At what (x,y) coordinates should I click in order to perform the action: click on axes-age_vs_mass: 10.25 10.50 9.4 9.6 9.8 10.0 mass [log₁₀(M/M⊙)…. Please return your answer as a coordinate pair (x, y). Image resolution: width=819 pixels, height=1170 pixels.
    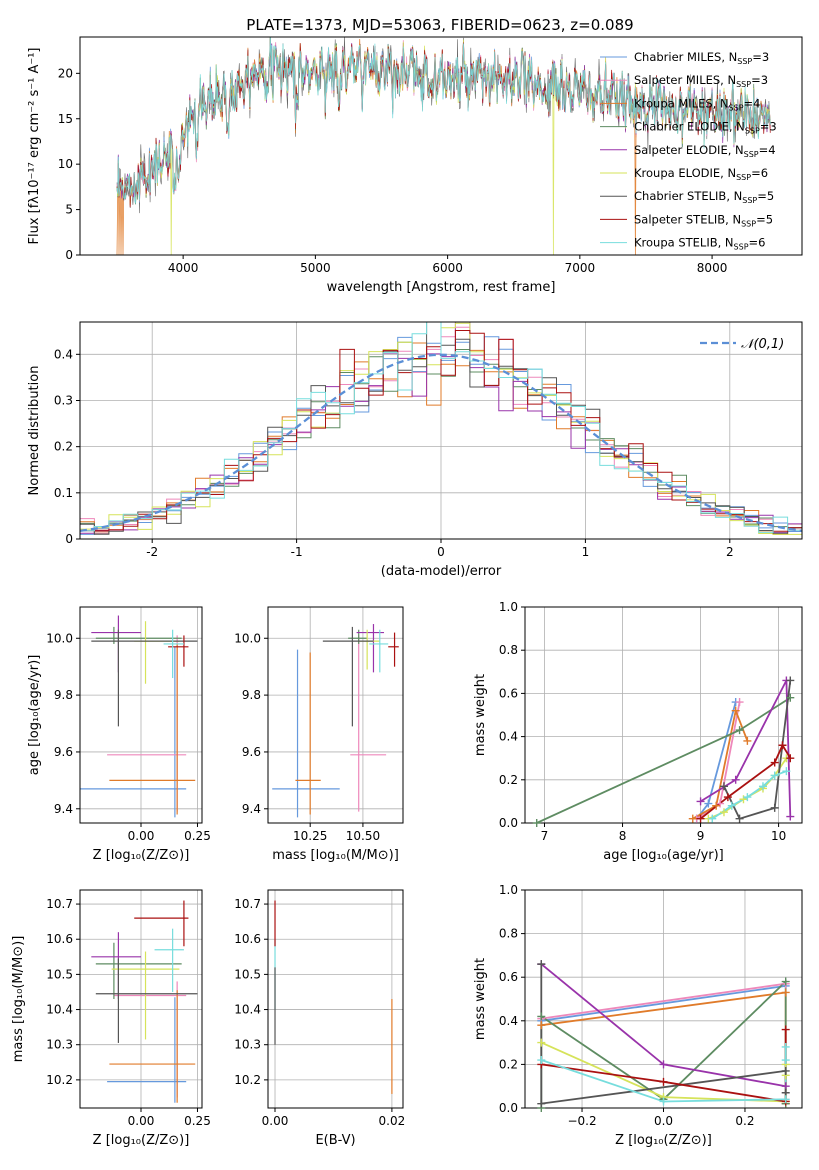
    Looking at the image, I should click on (319, 734).